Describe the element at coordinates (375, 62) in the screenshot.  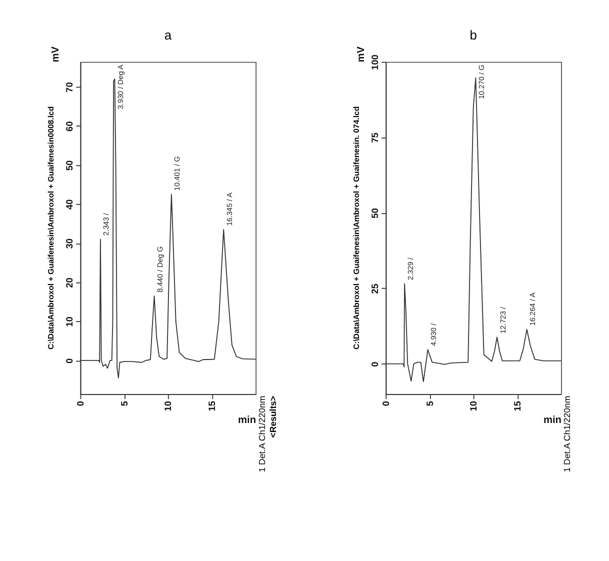
I see `y-tick-label: 100` at that location.